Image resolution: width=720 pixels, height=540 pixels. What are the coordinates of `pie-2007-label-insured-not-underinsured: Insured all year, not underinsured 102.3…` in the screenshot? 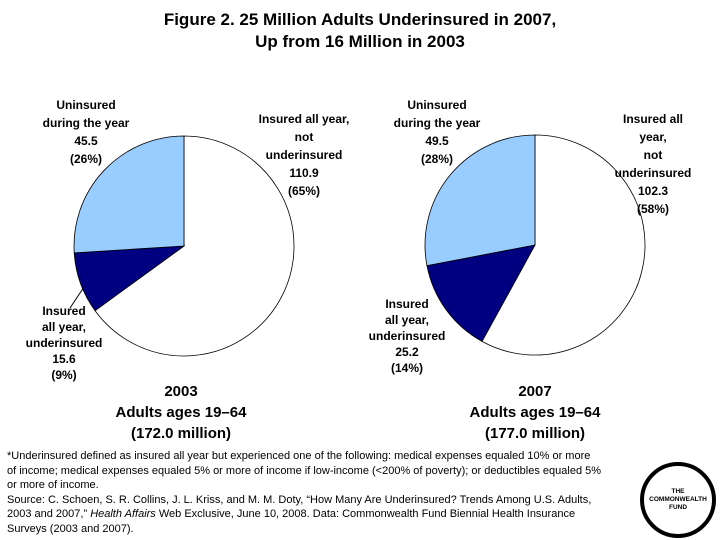 It's located at (653, 164).